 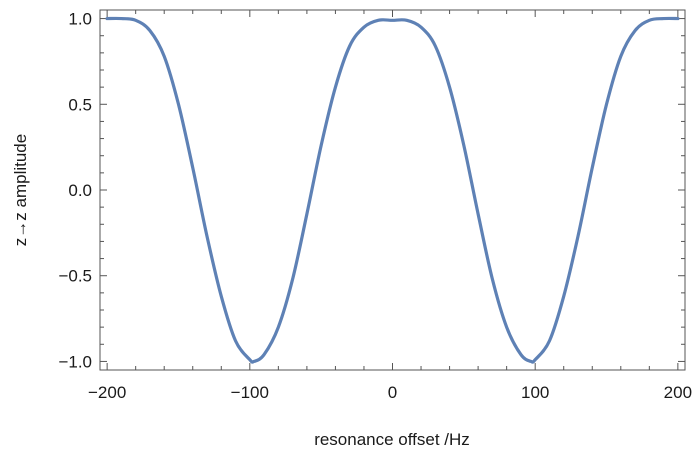 I want to click on x-tick-label: 0, so click(x=392, y=392).